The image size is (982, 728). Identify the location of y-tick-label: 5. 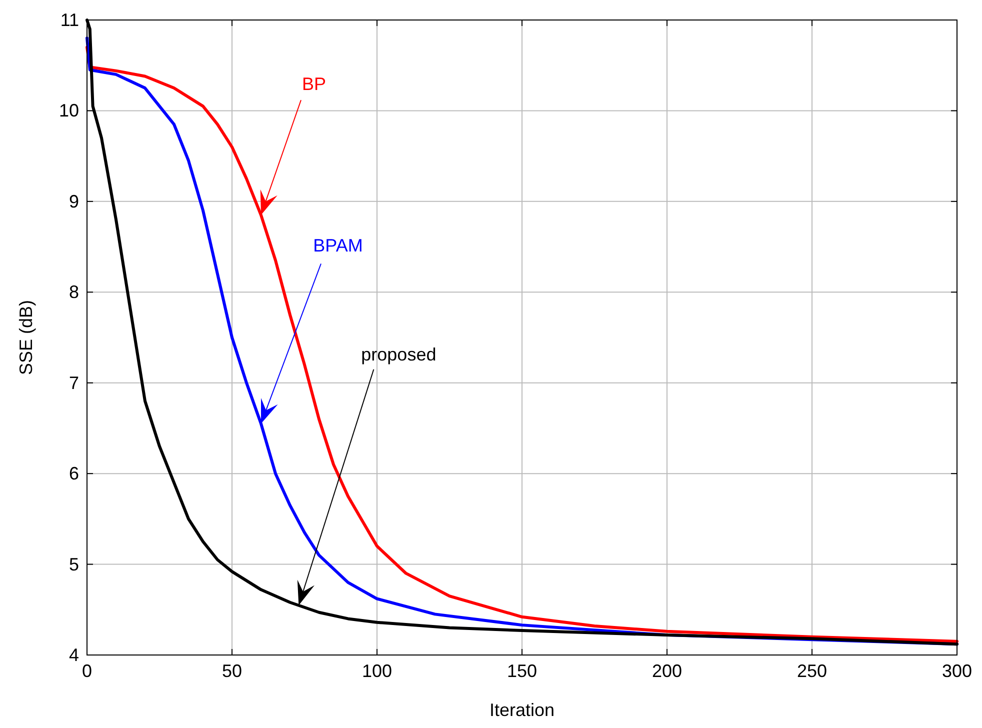
(73, 564).